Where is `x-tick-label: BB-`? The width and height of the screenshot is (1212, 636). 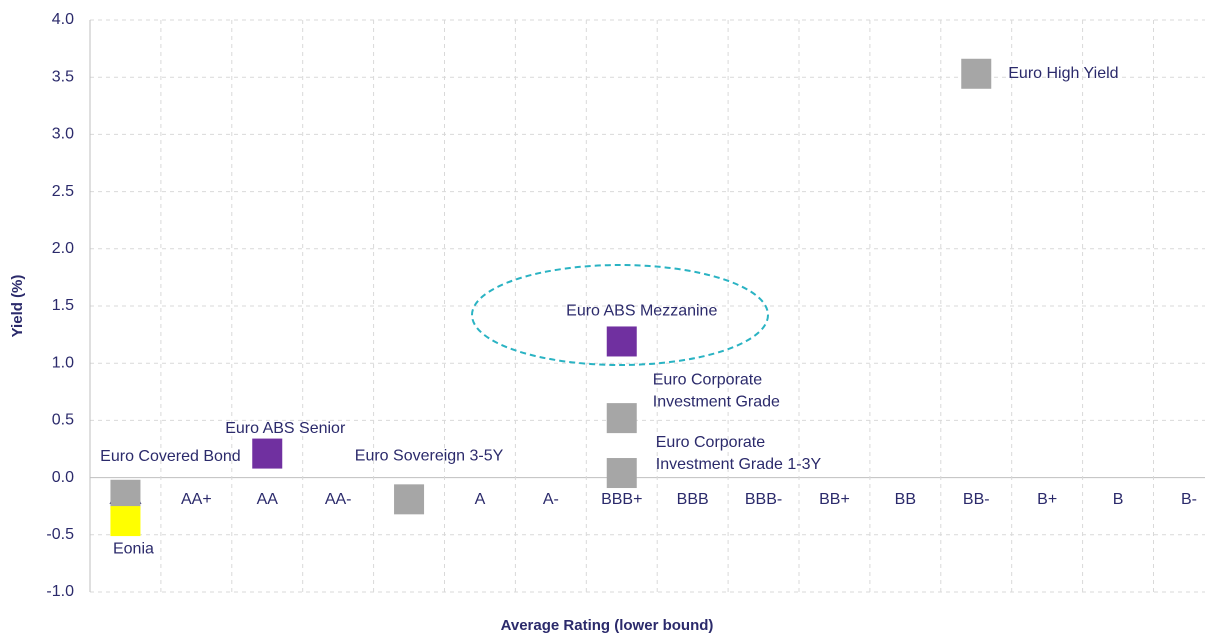
x-tick-label: BB- is located at coordinates (976, 499).